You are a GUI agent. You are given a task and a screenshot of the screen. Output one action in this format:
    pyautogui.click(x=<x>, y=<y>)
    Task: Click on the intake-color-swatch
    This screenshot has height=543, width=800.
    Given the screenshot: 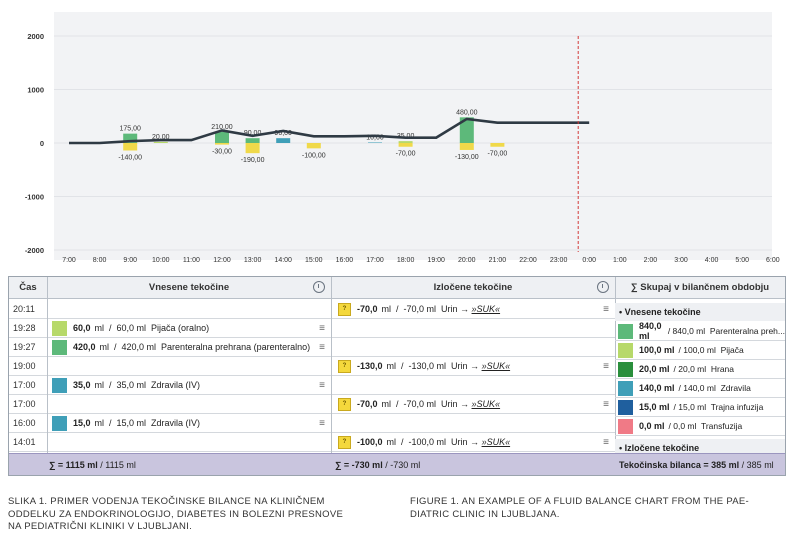 What is the action you would take?
    pyautogui.click(x=59, y=423)
    